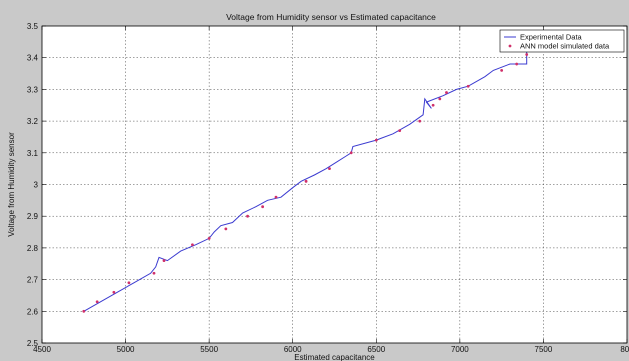 The height and width of the screenshot is (361, 629). I want to click on y-axis-title: Voltage from Humidity sensor, so click(11, 184).